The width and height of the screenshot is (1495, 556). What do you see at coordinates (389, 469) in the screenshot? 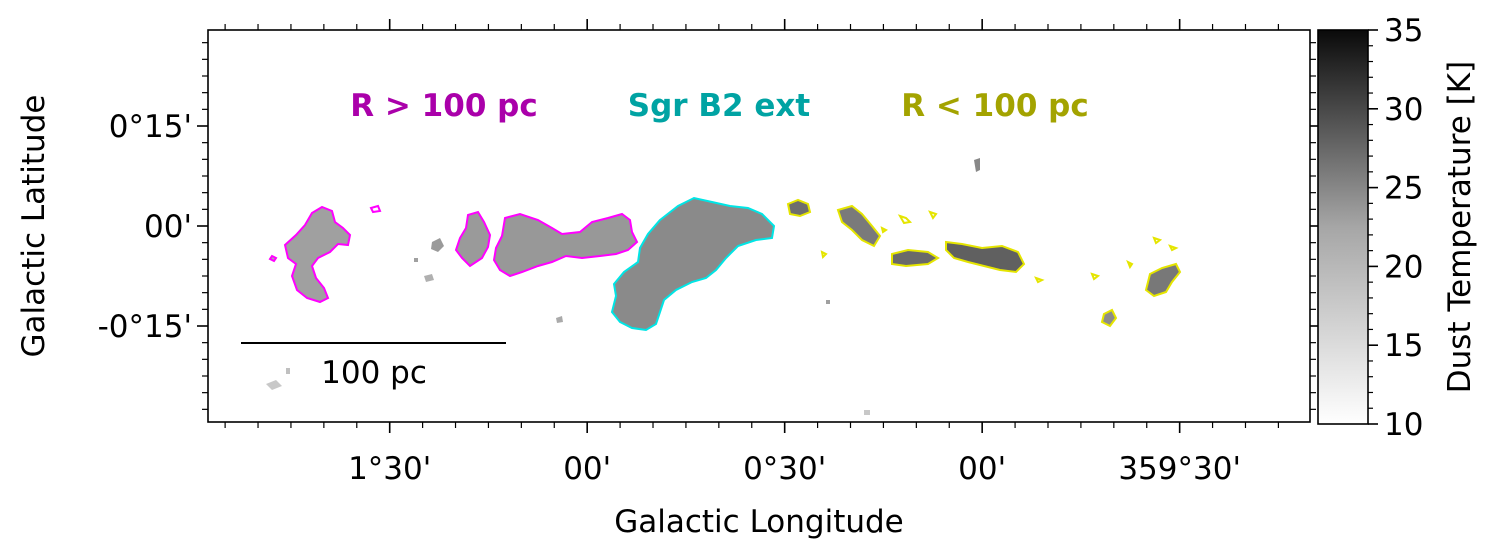
I see `x-tick-label: 1°30'` at bounding box center [389, 469].